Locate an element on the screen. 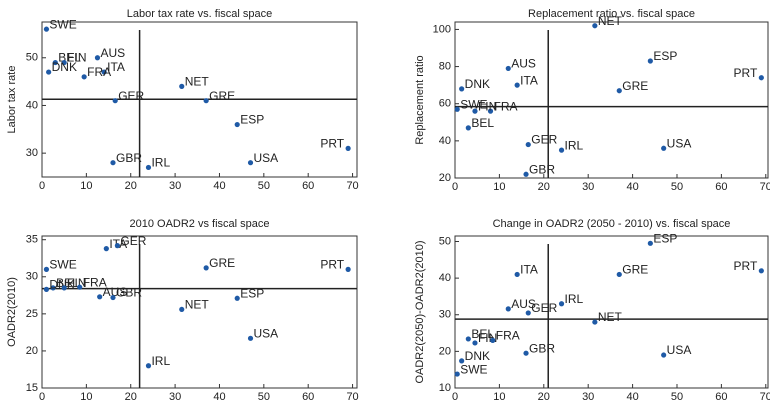  x-tick-label: 40 is located at coordinates (632, 397).